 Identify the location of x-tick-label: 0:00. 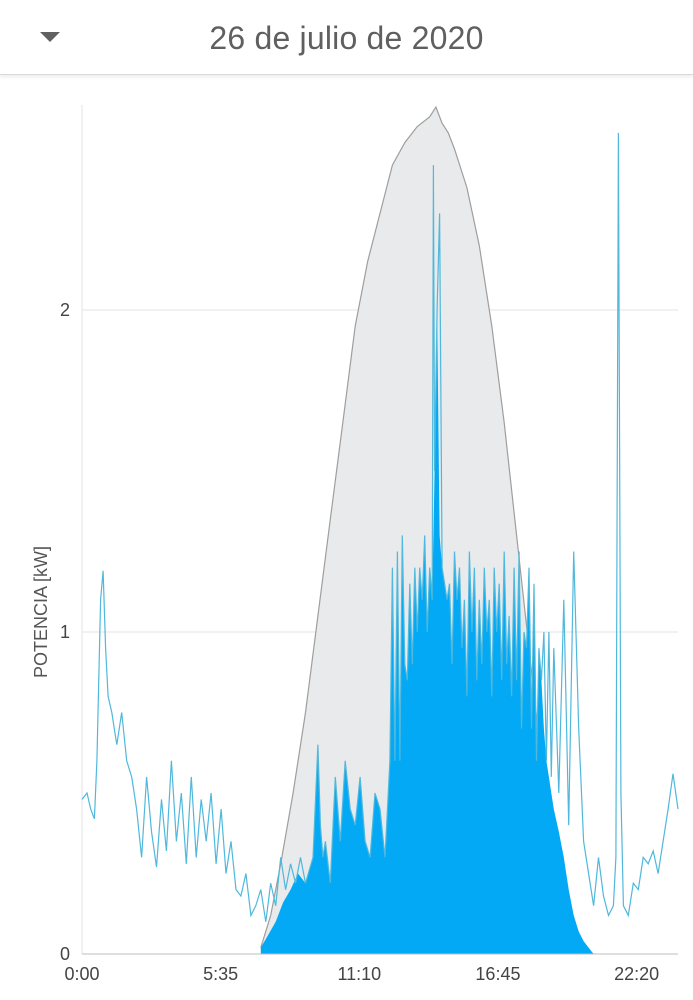
(81, 974).